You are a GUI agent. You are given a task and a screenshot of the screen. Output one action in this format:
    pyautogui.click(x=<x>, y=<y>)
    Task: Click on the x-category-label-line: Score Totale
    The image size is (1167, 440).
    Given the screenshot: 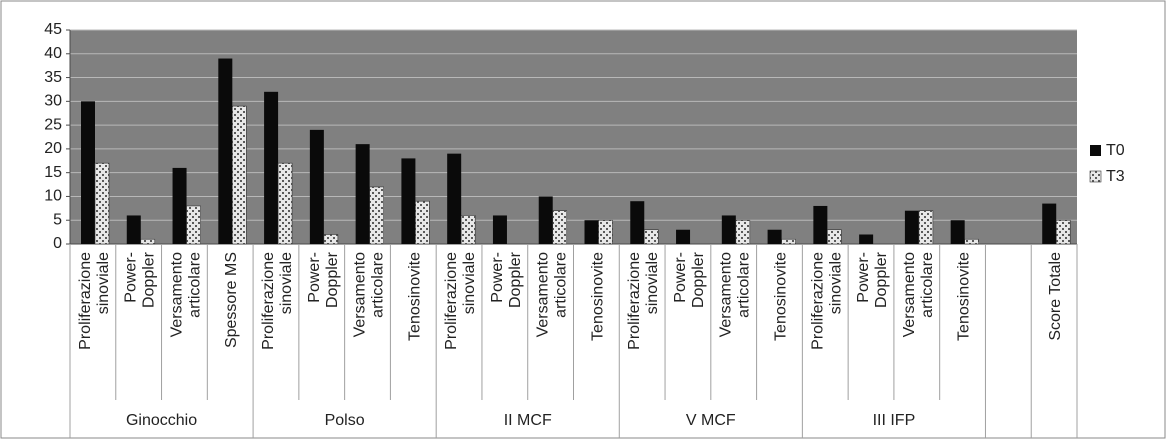 What is the action you would take?
    pyautogui.click(x=1055, y=296)
    